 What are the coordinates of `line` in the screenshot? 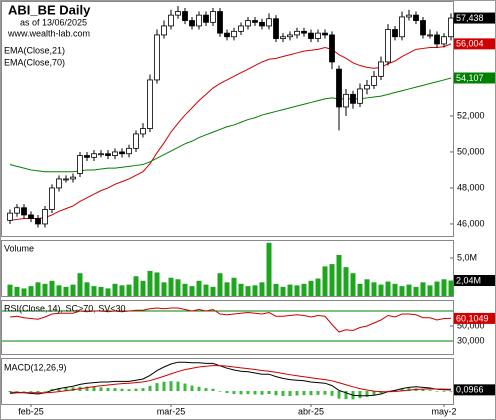 It's located at (230, 379).